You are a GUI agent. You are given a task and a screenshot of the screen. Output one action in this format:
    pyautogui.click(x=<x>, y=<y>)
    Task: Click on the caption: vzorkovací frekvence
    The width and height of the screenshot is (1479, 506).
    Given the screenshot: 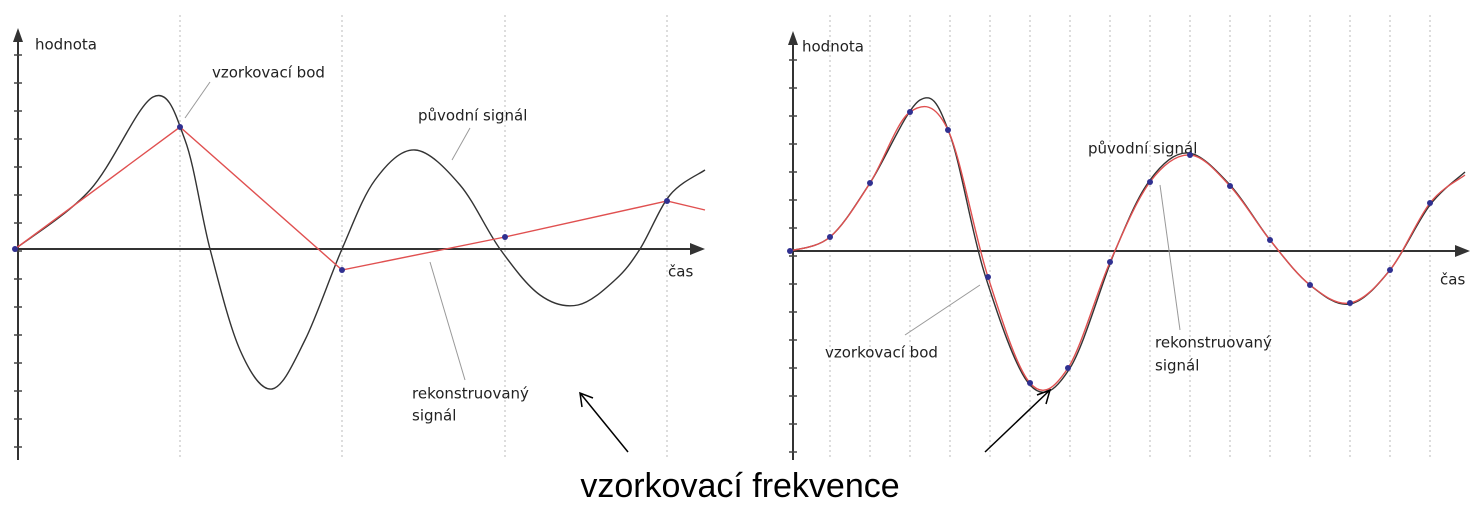 What is the action you would take?
    pyautogui.click(x=739, y=486)
    